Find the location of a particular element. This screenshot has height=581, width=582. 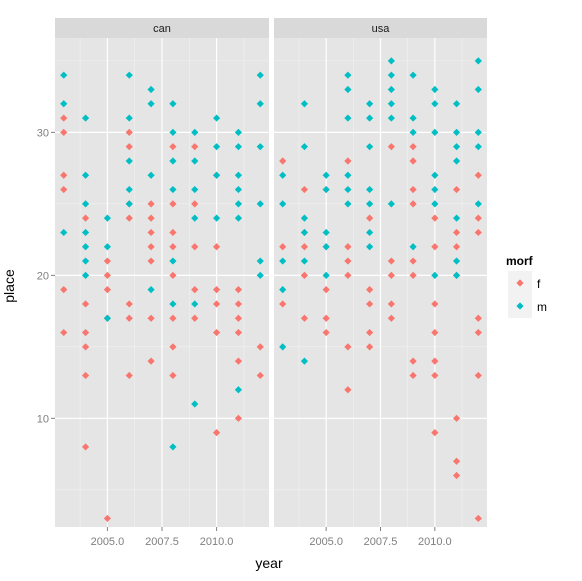

legend-label-f: f is located at coordinates (539, 284).